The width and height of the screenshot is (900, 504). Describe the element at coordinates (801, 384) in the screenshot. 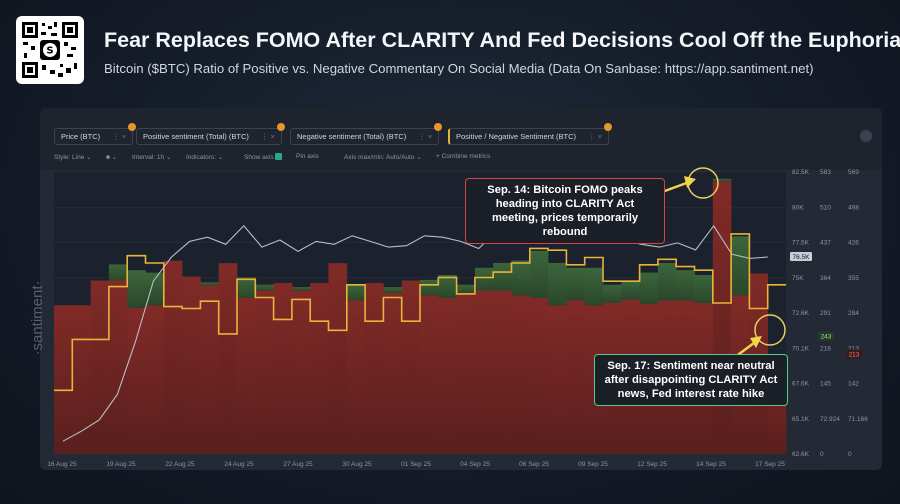

I see `price-axis-label: 67.6K` at that location.